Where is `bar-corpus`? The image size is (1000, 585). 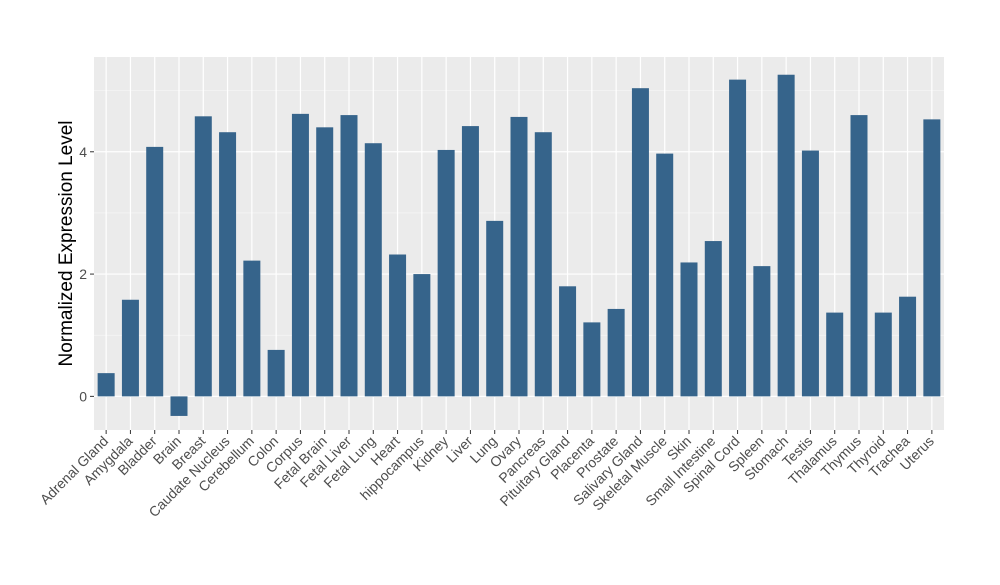
bar-corpus is located at coordinates (300, 255).